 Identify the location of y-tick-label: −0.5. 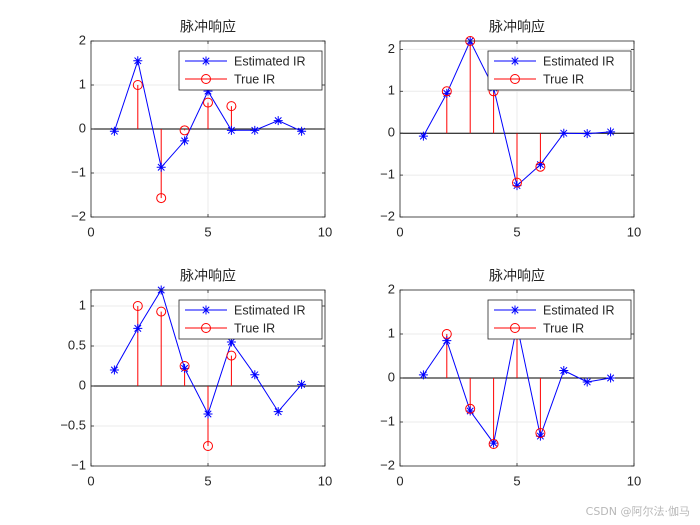
(73, 424).